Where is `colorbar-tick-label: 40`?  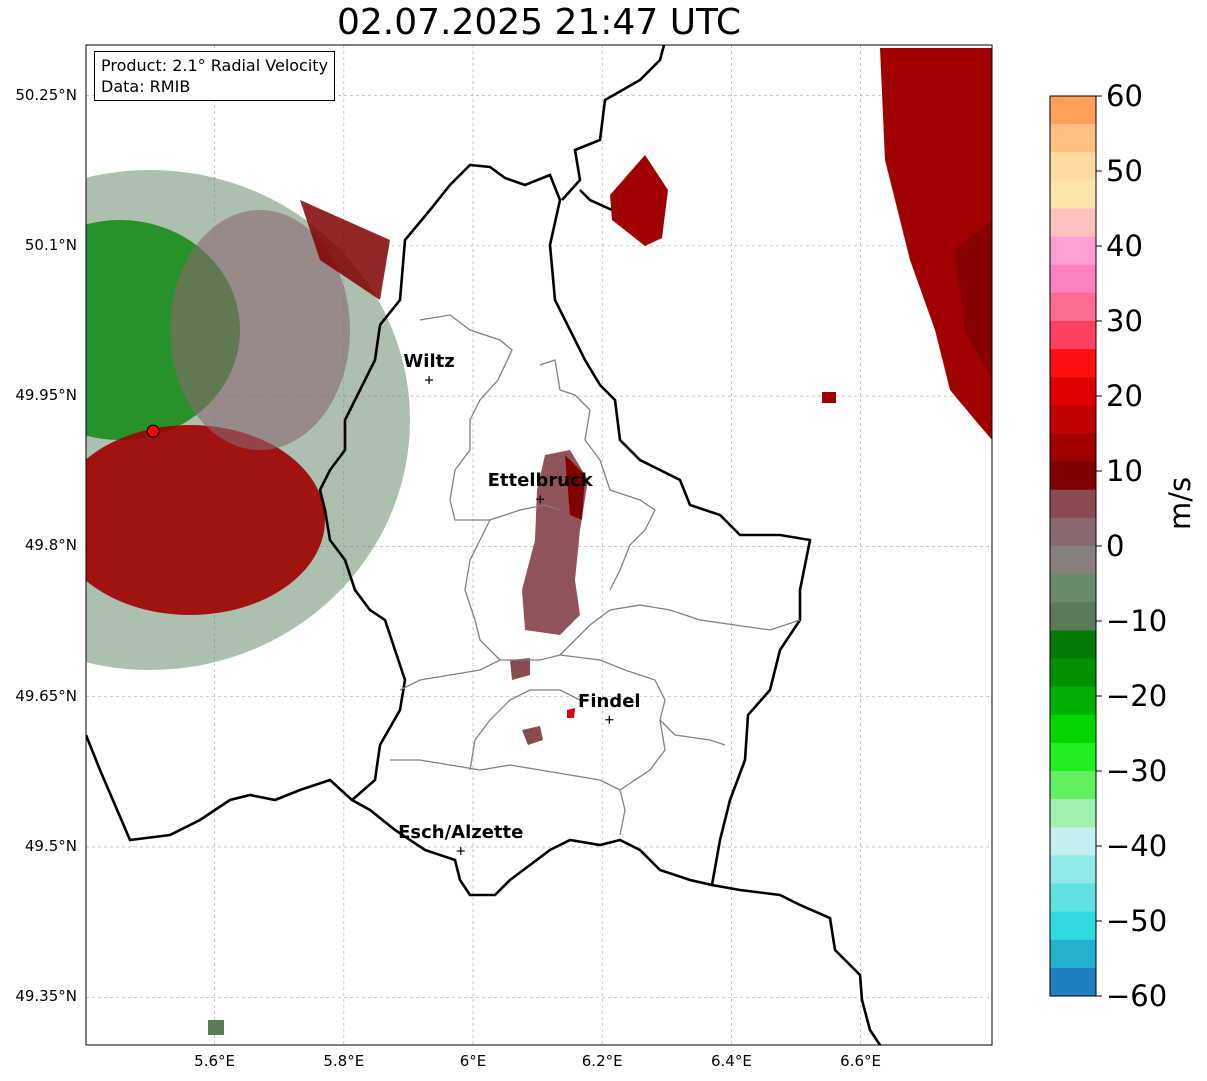 colorbar-tick-label: 40 is located at coordinates (1124, 246).